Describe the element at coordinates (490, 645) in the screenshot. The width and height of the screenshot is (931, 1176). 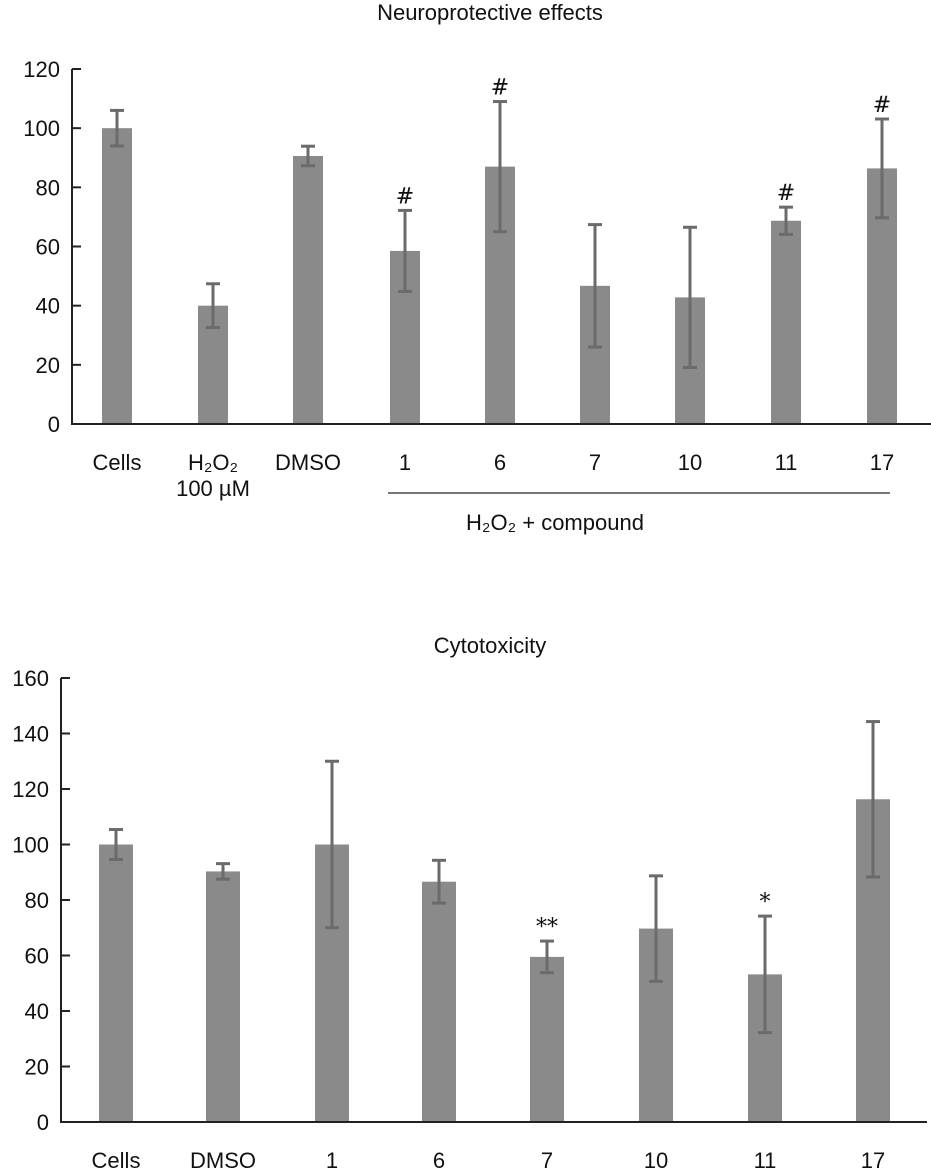
I see `chart-2-title: Cytotoxicity` at that location.